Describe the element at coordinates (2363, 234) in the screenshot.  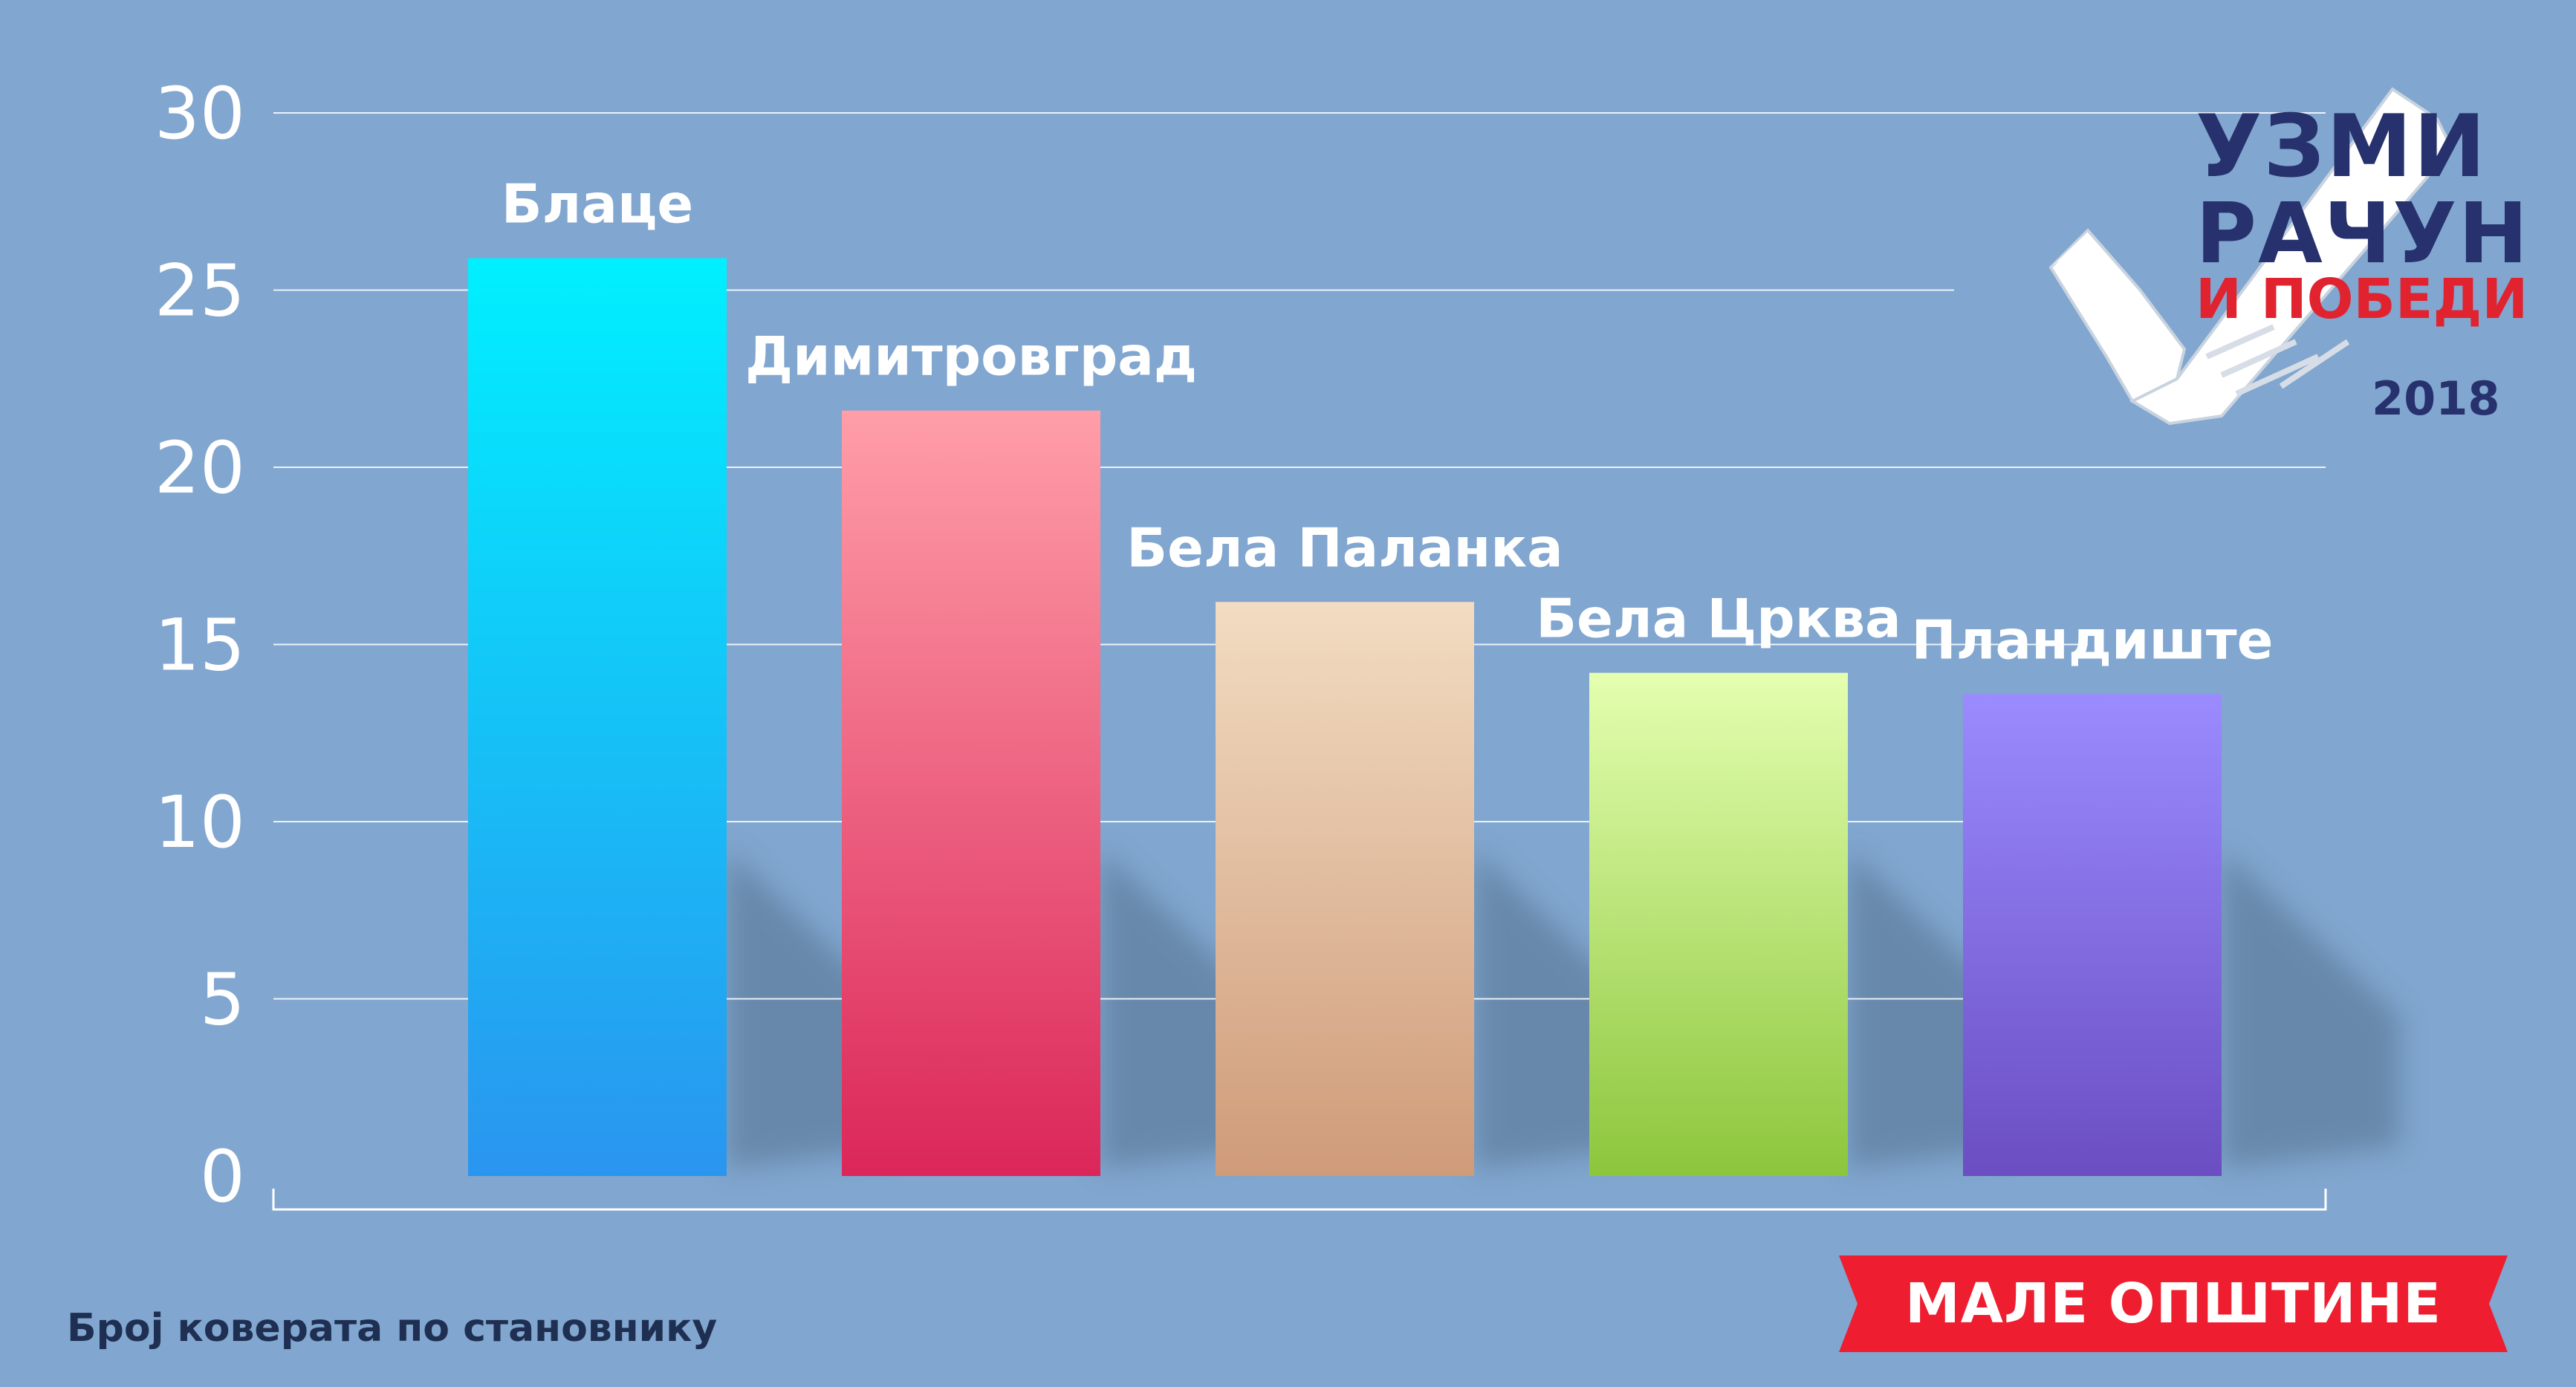
I see `logo-line-2: РАЧУН` at that location.